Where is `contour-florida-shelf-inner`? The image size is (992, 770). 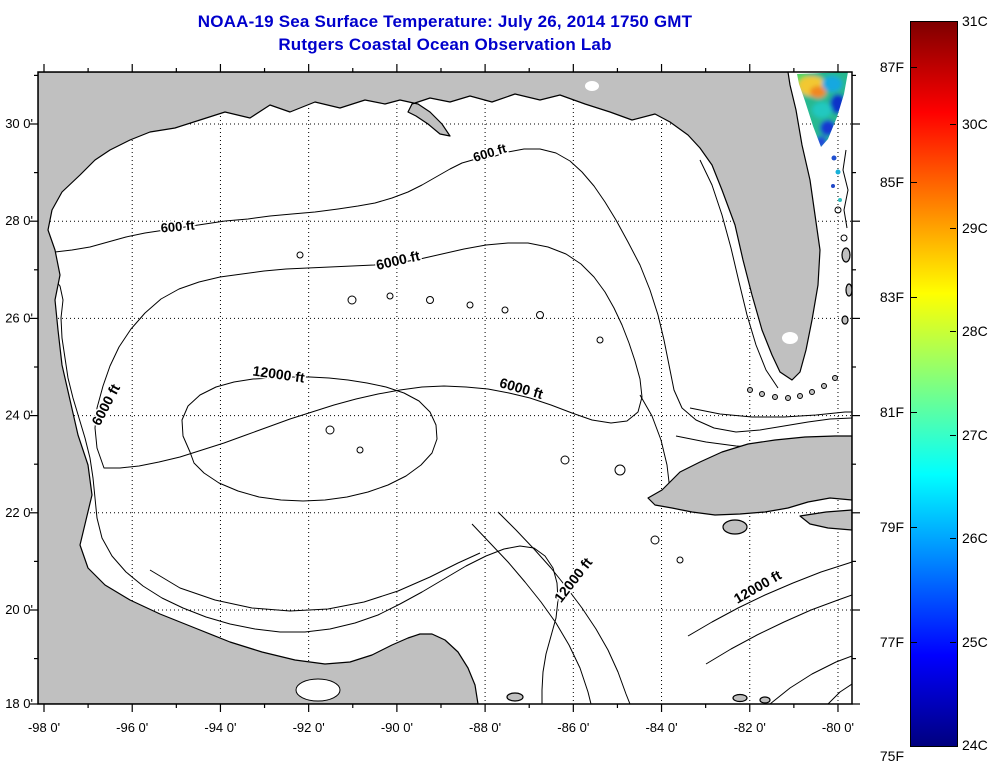 contour-florida-shelf-inner is located at coordinates (739, 274).